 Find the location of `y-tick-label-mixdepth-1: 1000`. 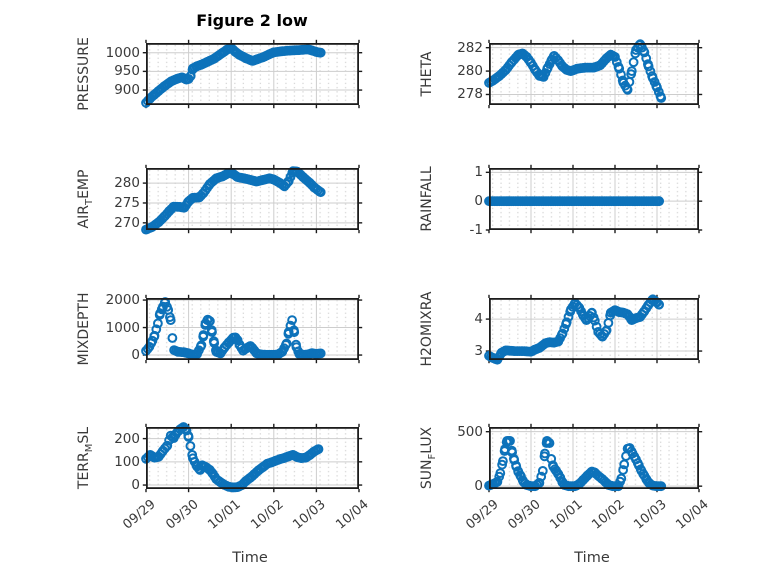

y-tick-label-mixdepth-1: 1000 is located at coordinates (122, 327).